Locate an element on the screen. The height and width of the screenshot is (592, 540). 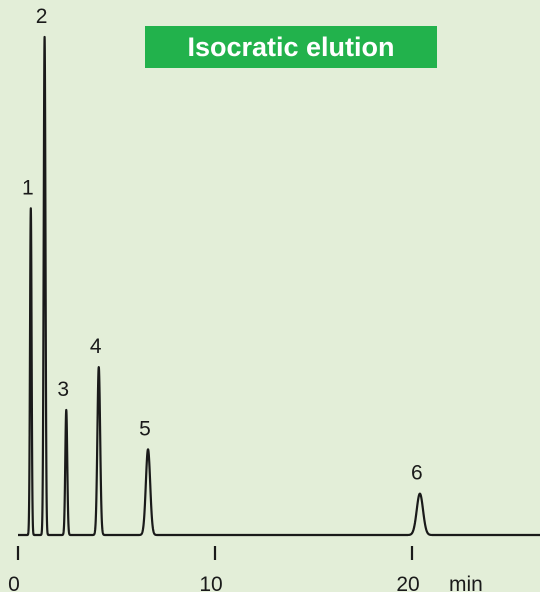
peak-label-1: 1 is located at coordinates (28, 187).